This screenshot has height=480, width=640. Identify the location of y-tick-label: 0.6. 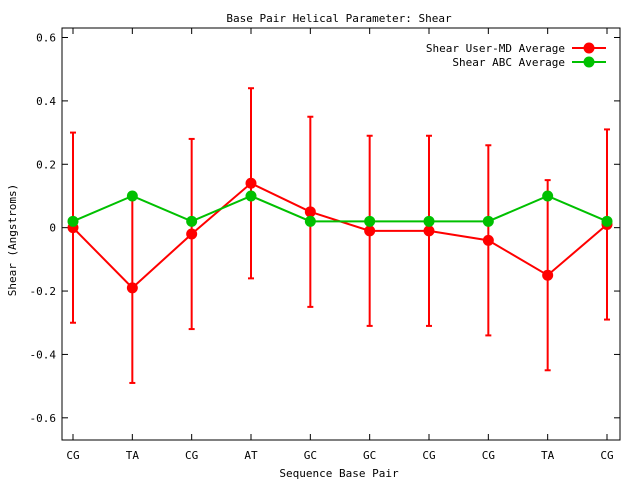
(46, 38).